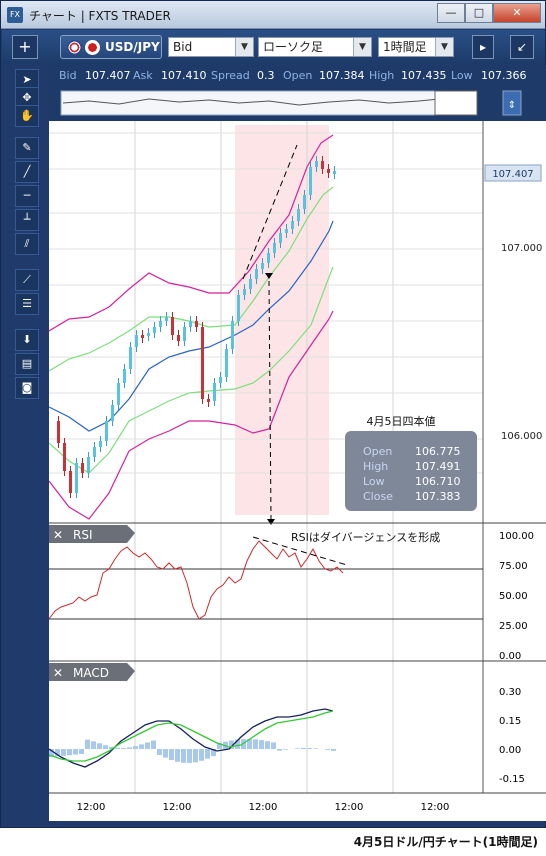  What do you see at coordinates (68, 75) in the screenshot?
I see `bid-label: Bid` at bounding box center [68, 75].